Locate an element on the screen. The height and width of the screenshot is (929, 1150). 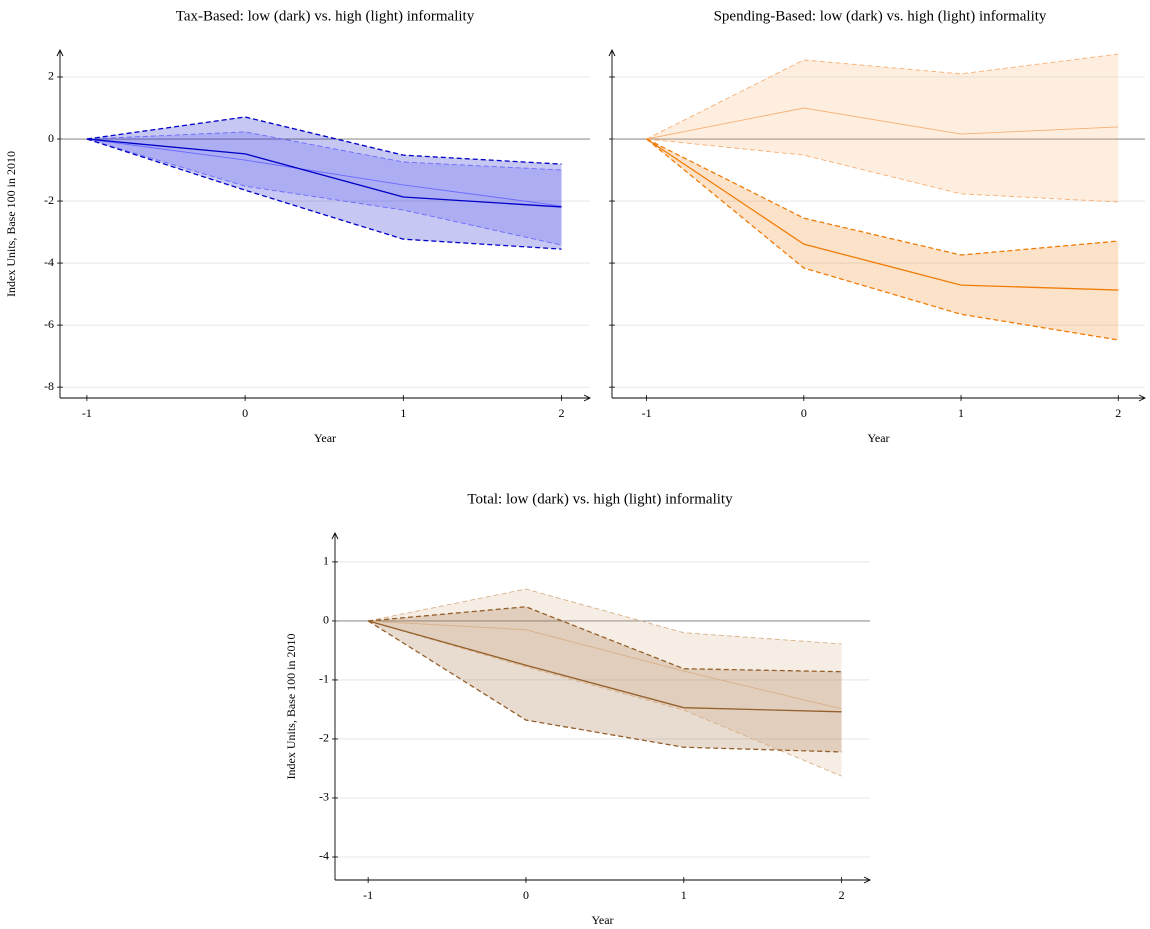
y-tick-label: 1 is located at coordinates (326, 561).